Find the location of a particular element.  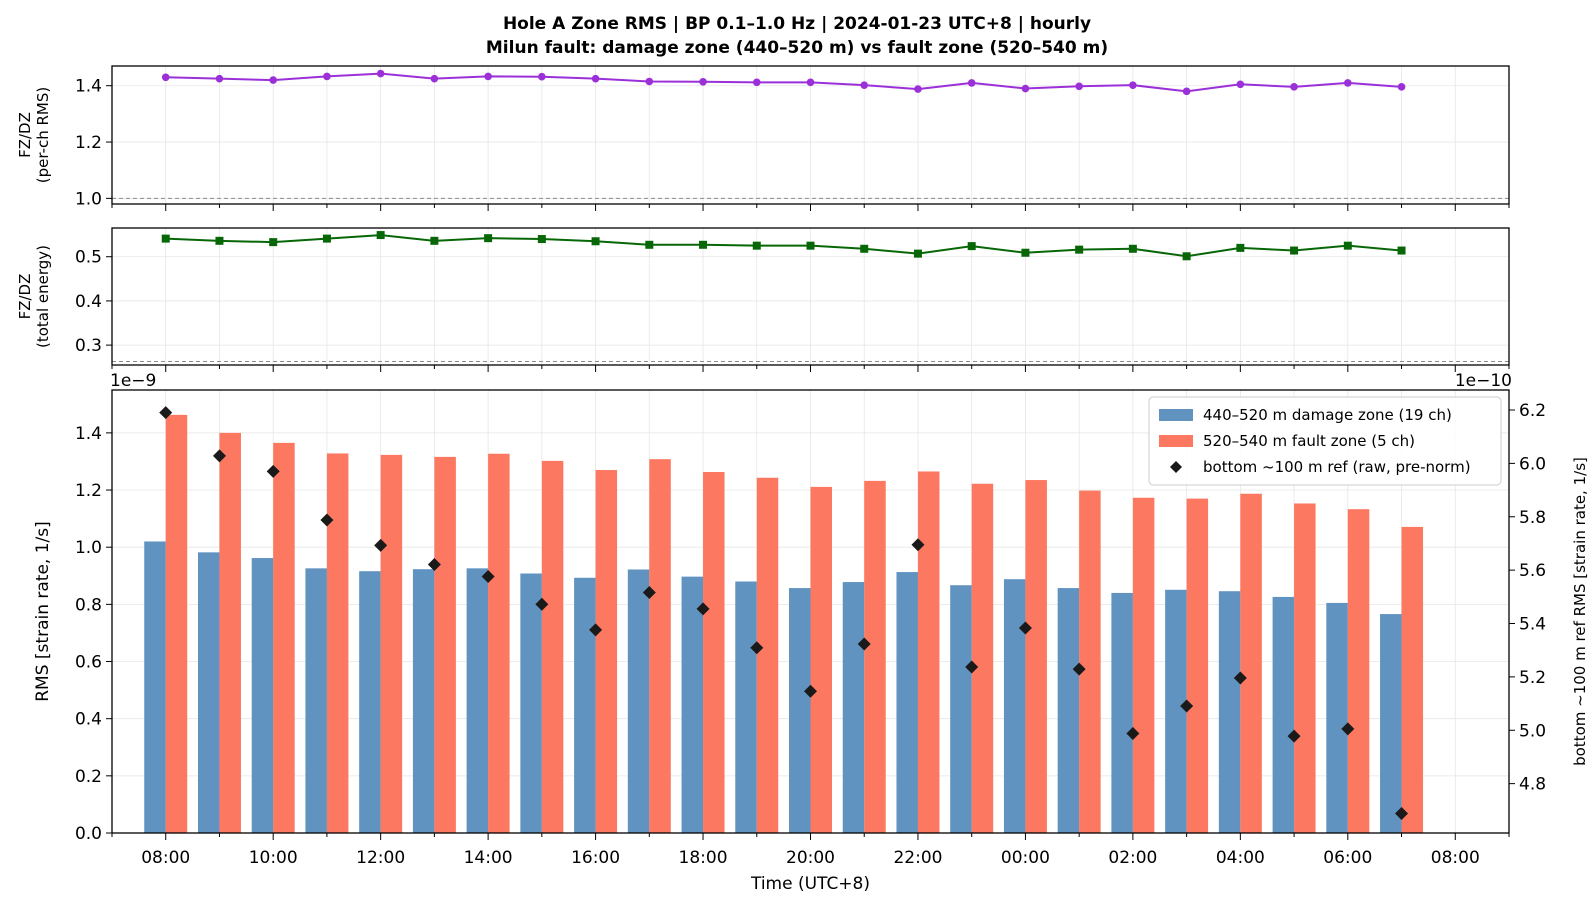

legend-swatch-fault is located at coordinates (1176, 441).